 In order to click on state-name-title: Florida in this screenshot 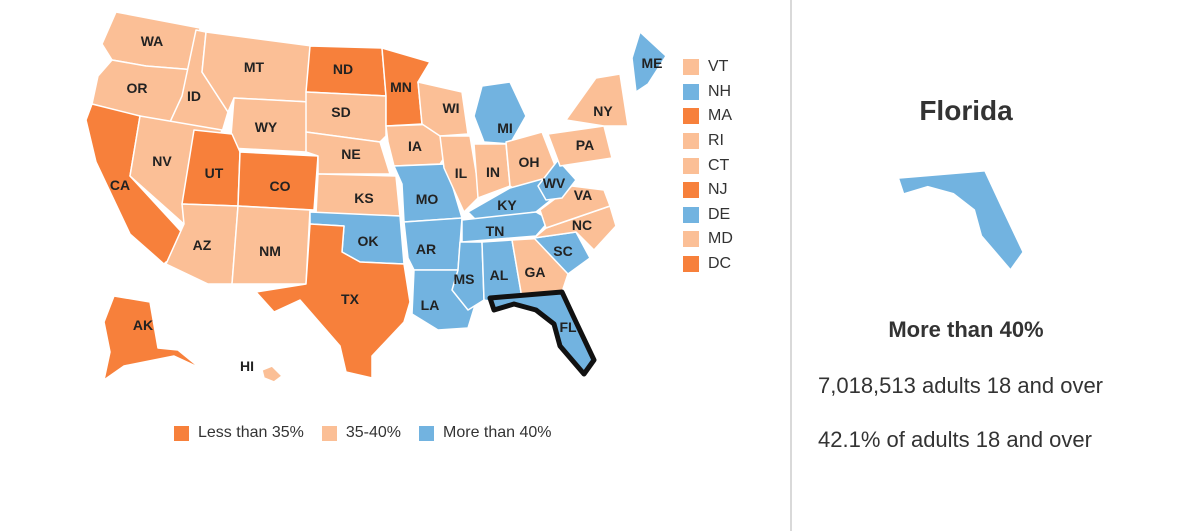, I will do `click(966, 110)`.